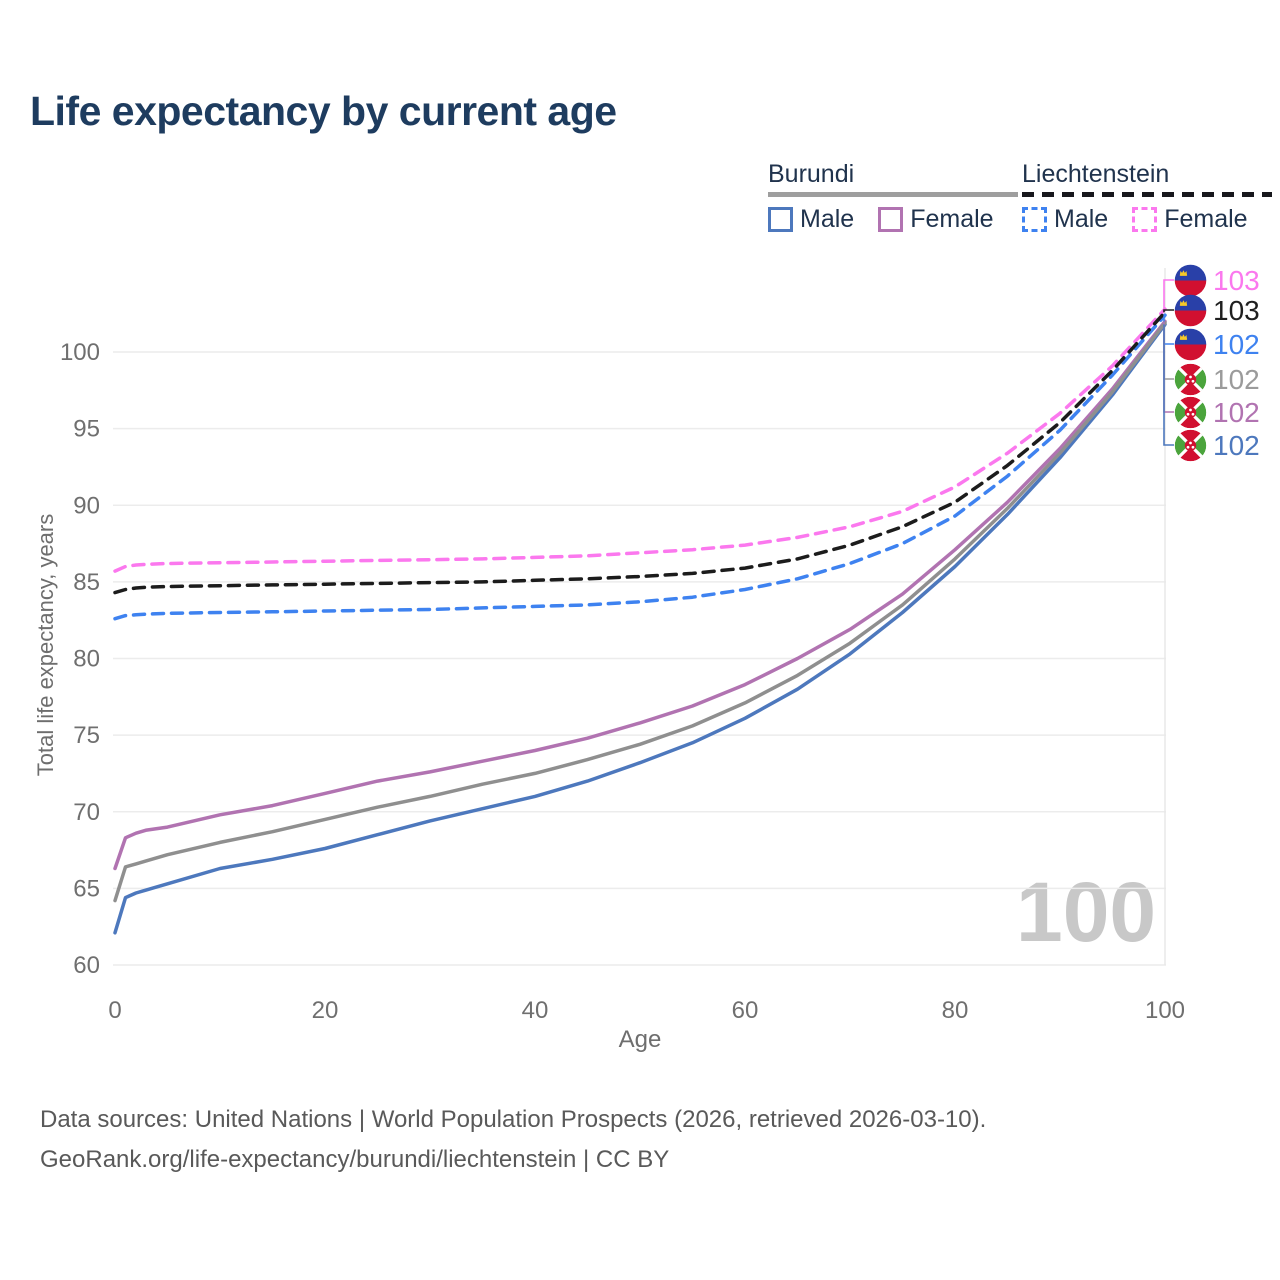 The width and height of the screenshot is (1280, 1280). I want to click on legend-group-burundi: Burundi Male Female, so click(893, 197).